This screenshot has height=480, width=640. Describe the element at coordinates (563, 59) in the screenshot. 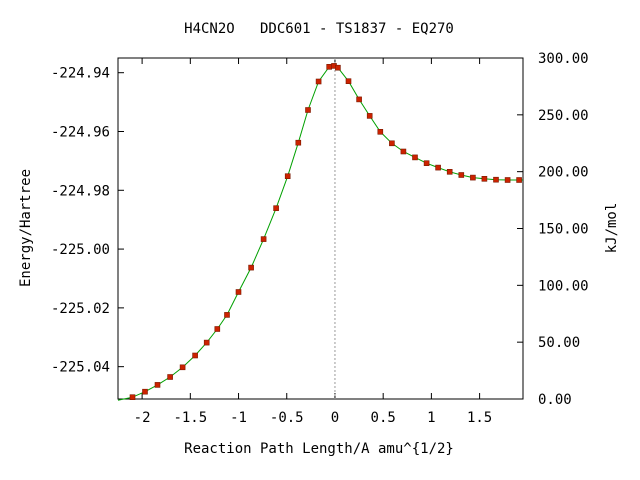

I see `y-right-tick-label: 300.00` at that location.